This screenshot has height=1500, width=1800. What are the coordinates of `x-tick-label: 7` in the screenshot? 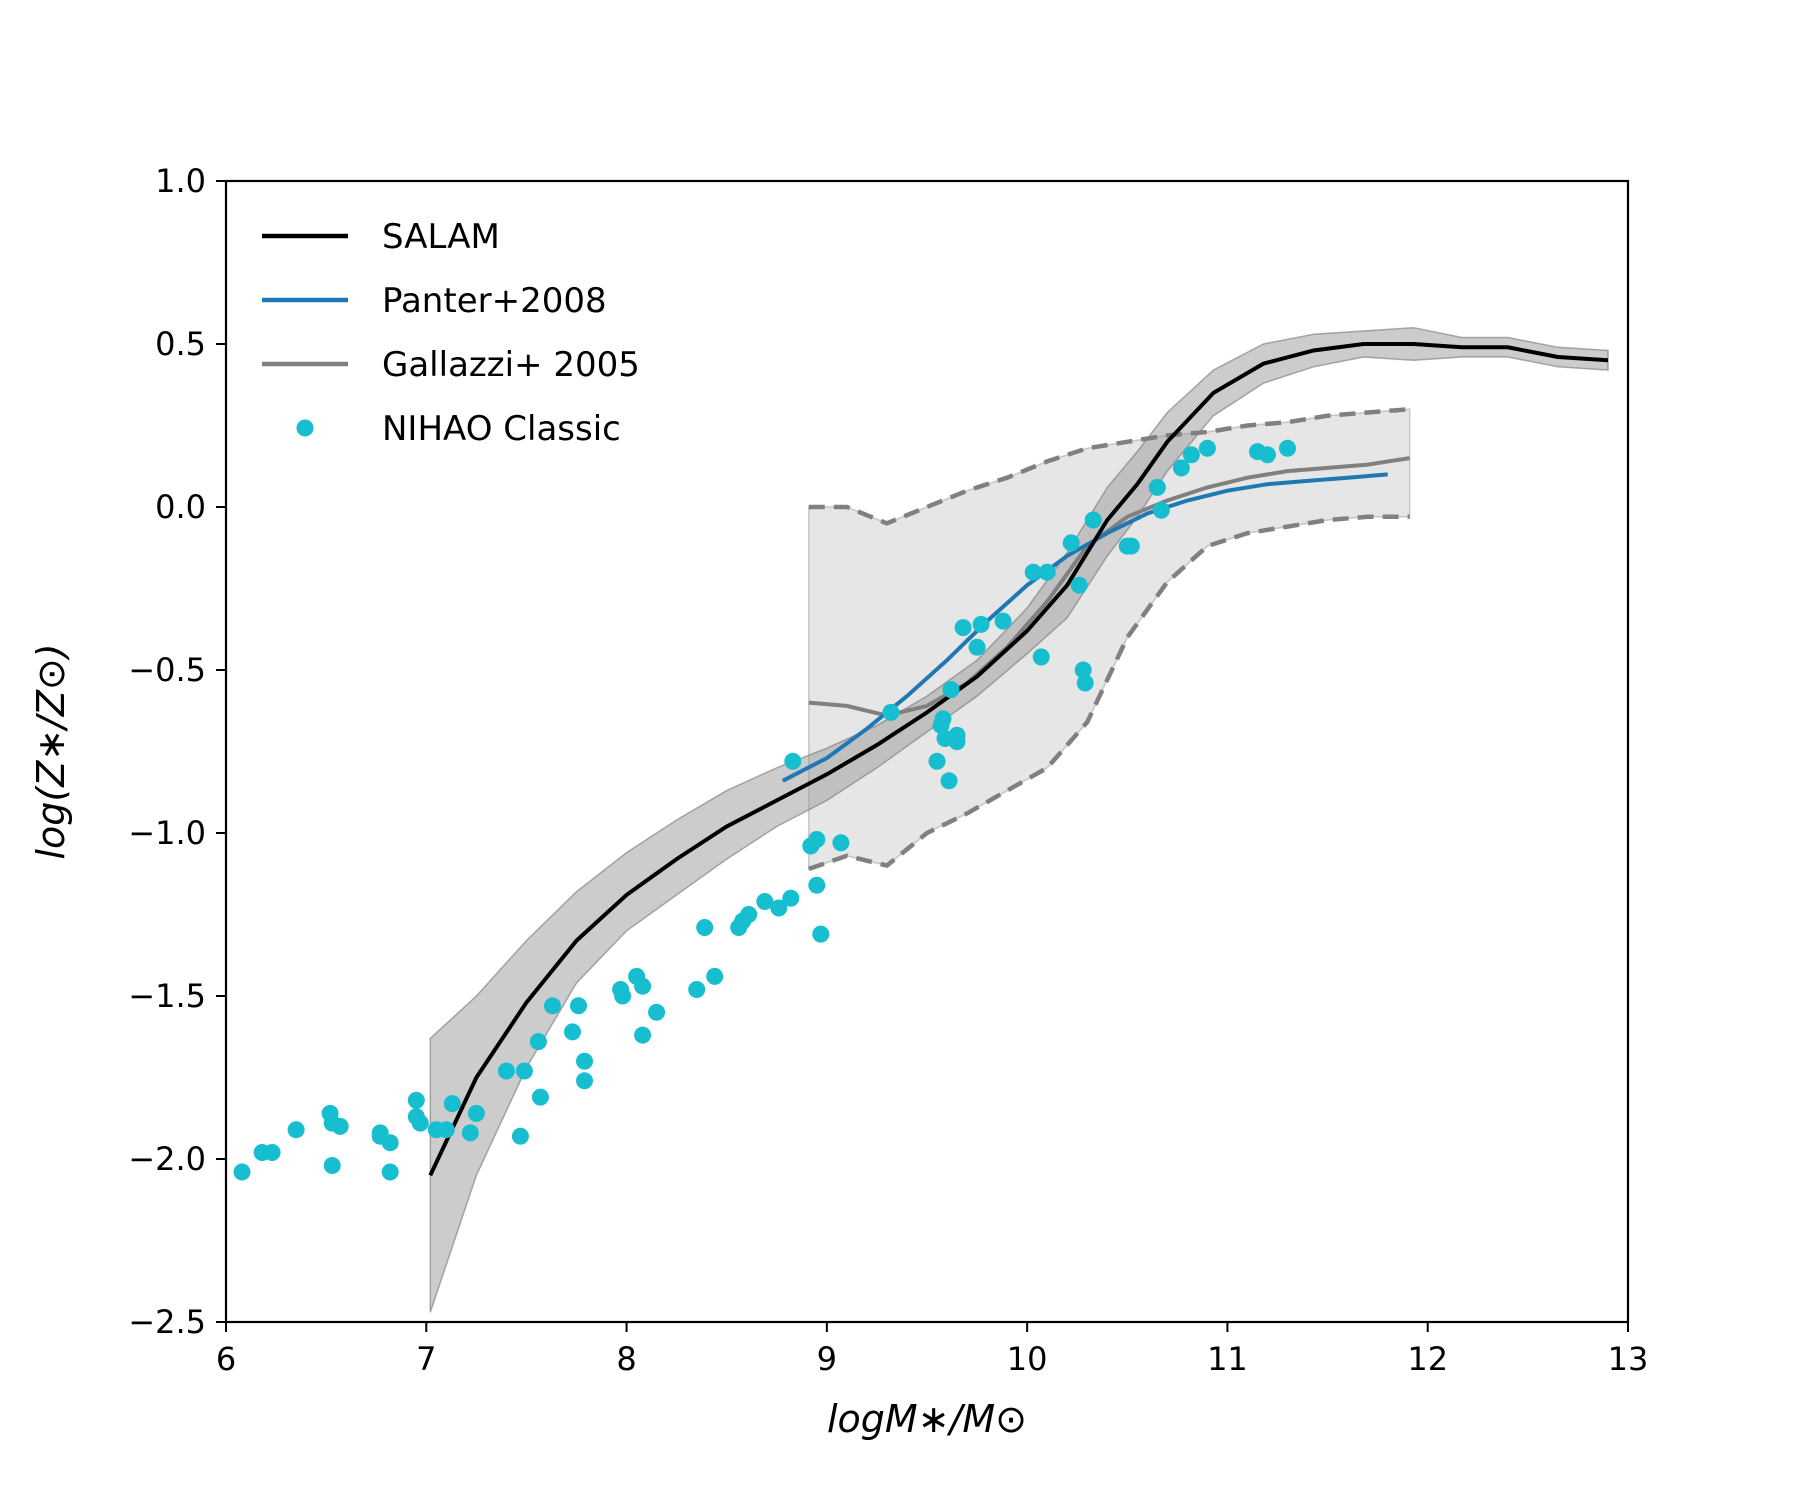 It's located at (426, 1359).